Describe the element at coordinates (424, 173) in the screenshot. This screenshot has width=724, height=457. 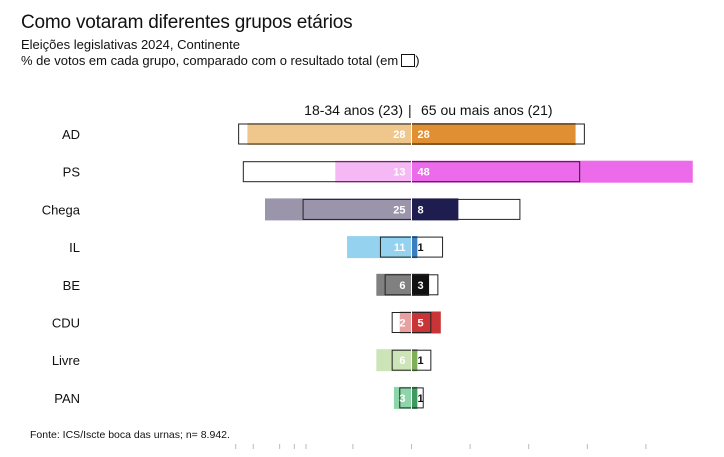
I see `value-right-ps: 48` at that location.